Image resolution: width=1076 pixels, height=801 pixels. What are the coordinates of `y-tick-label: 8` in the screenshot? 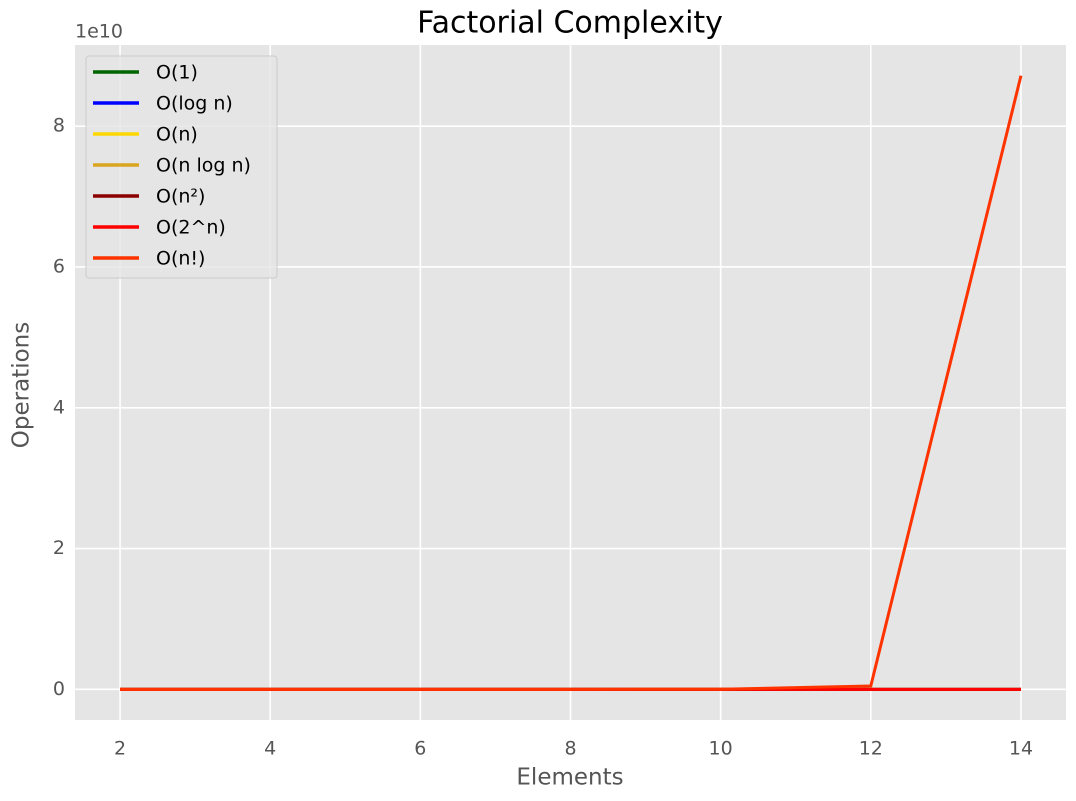 It's located at (59, 126).